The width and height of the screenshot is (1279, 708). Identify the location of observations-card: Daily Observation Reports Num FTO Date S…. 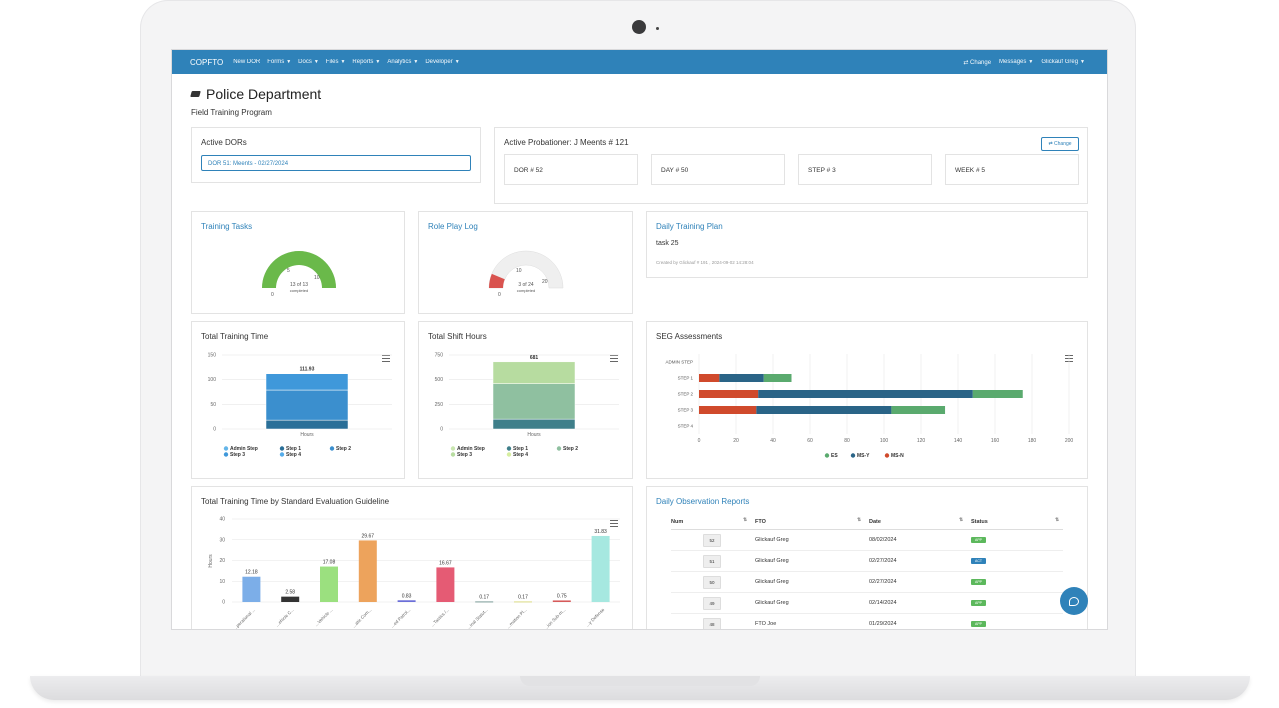
(867, 557).